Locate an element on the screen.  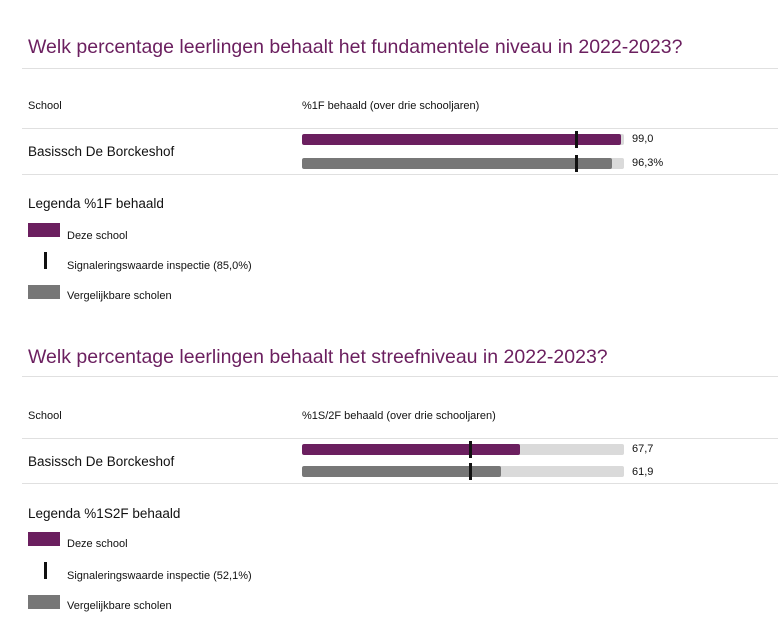
column-header-metric: %1S/2F behaald (over drie schooljaren) is located at coordinates (399, 416).